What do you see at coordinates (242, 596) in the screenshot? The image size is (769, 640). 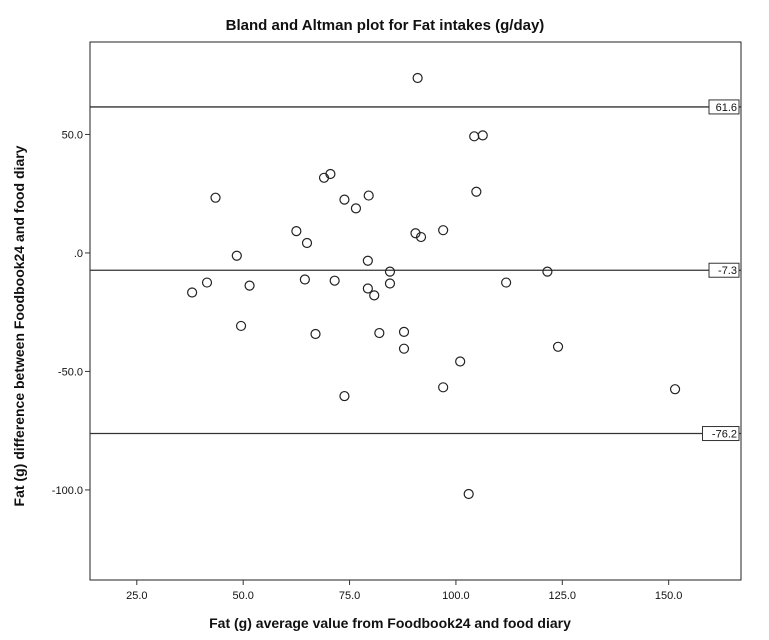 I see `x-tick-label: 50.0` at bounding box center [242, 596].